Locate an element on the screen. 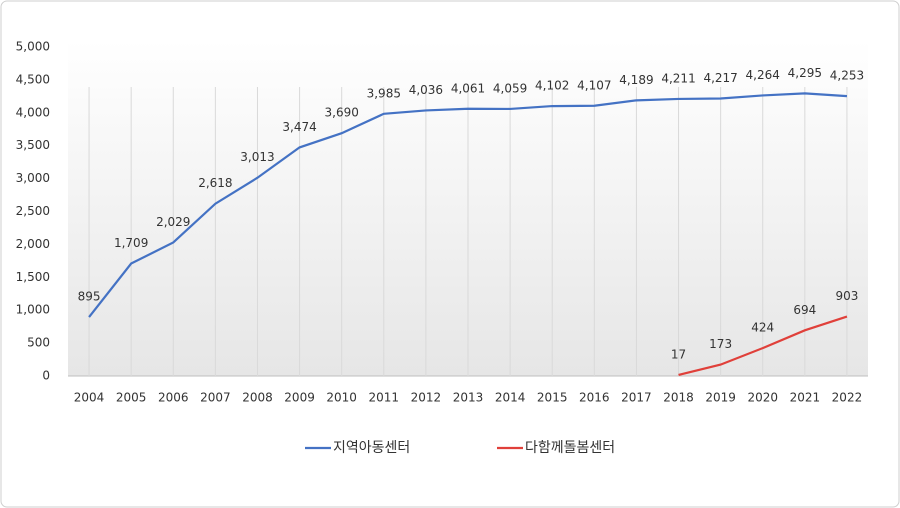  x-tick-label: 2005 is located at coordinates (131, 398).